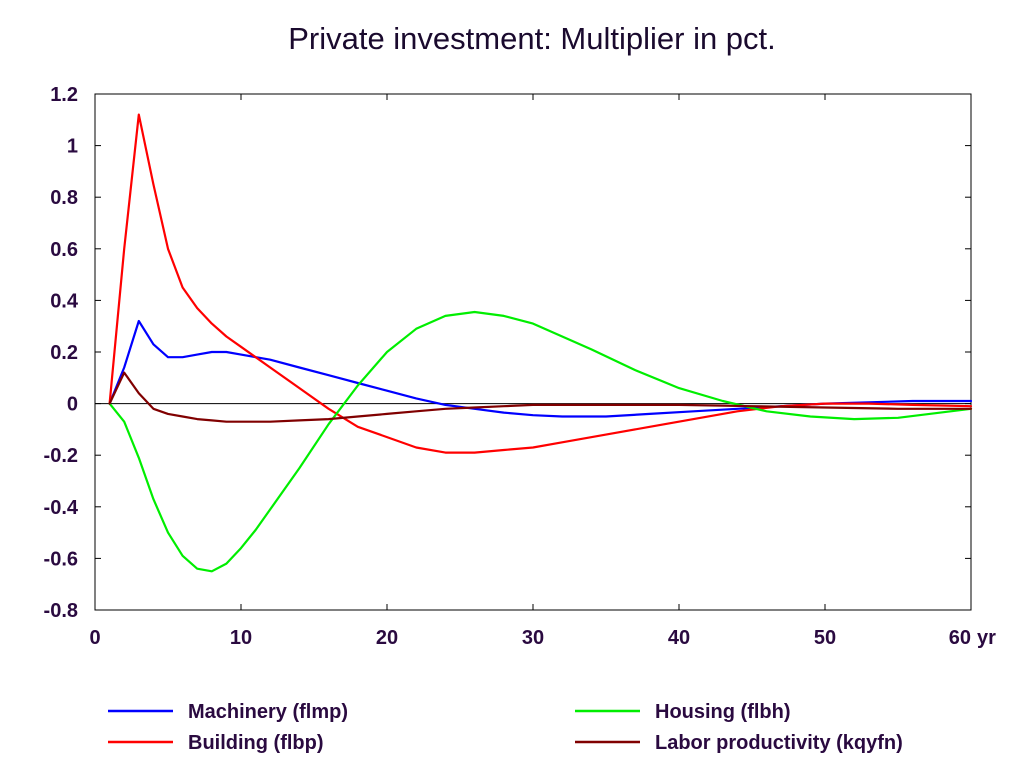 This screenshot has width=1024, height=778. What do you see at coordinates (61, 508) in the screenshot?
I see `y-tick-label: -0.4` at bounding box center [61, 508].